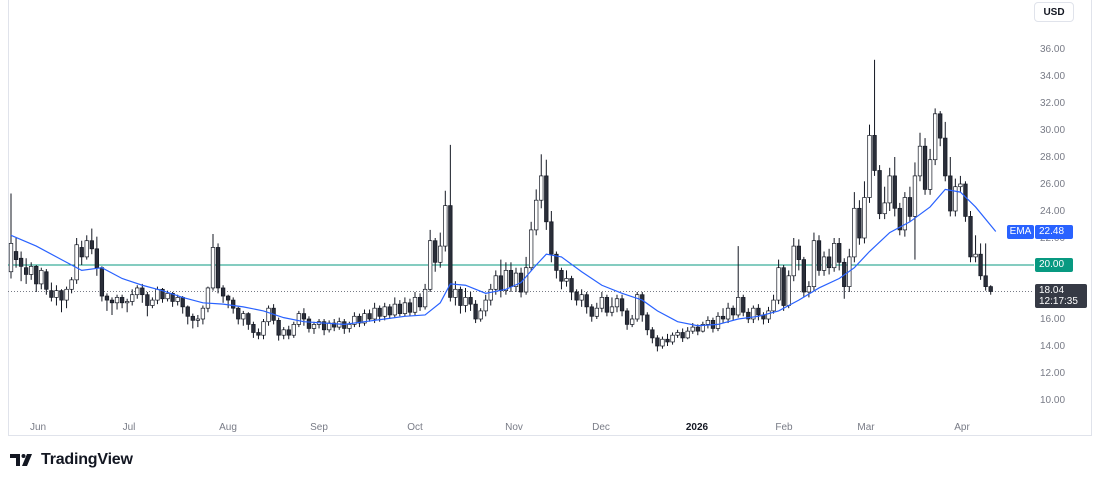 The height and width of the screenshot is (486, 1100). What do you see at coordinates (1052, 130) in the screenshot?
I see `price-tick-label: 30.00` at bounding box center [1052, 130].